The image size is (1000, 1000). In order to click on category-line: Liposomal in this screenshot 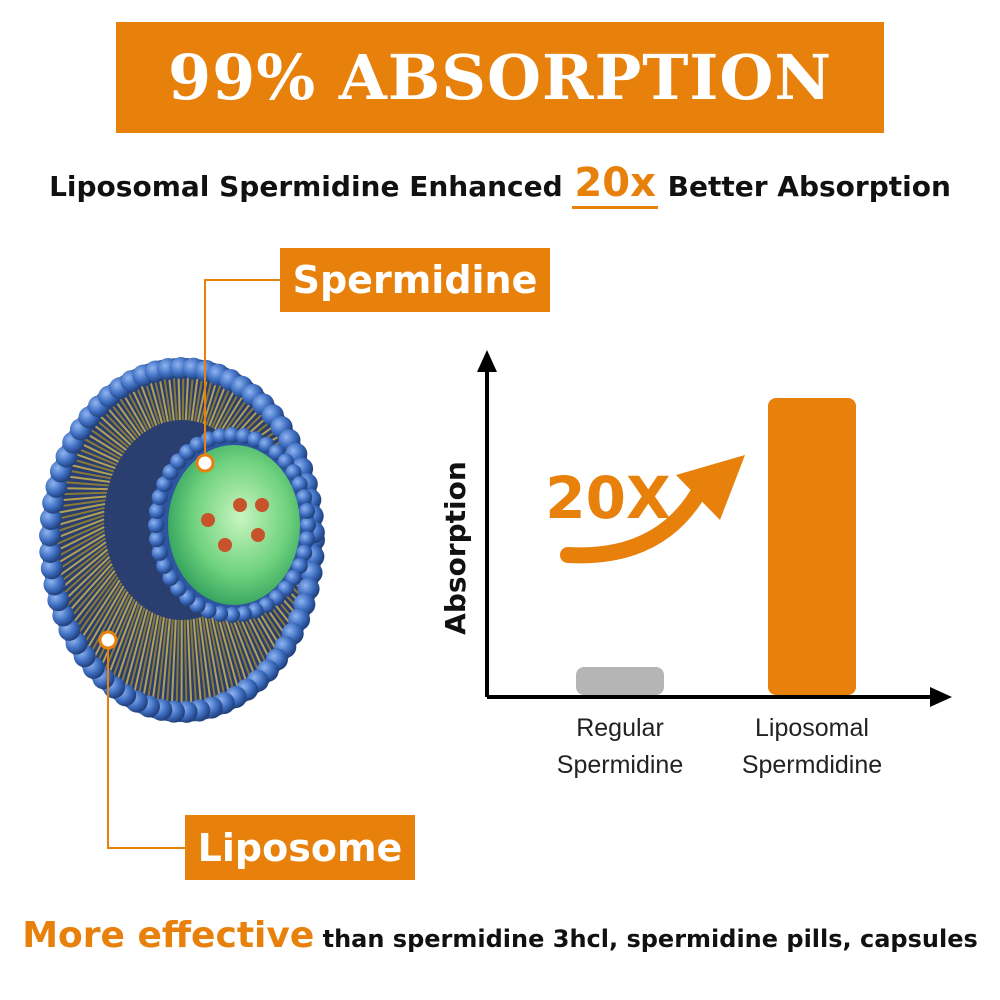, I will do `click(812, 728)`.